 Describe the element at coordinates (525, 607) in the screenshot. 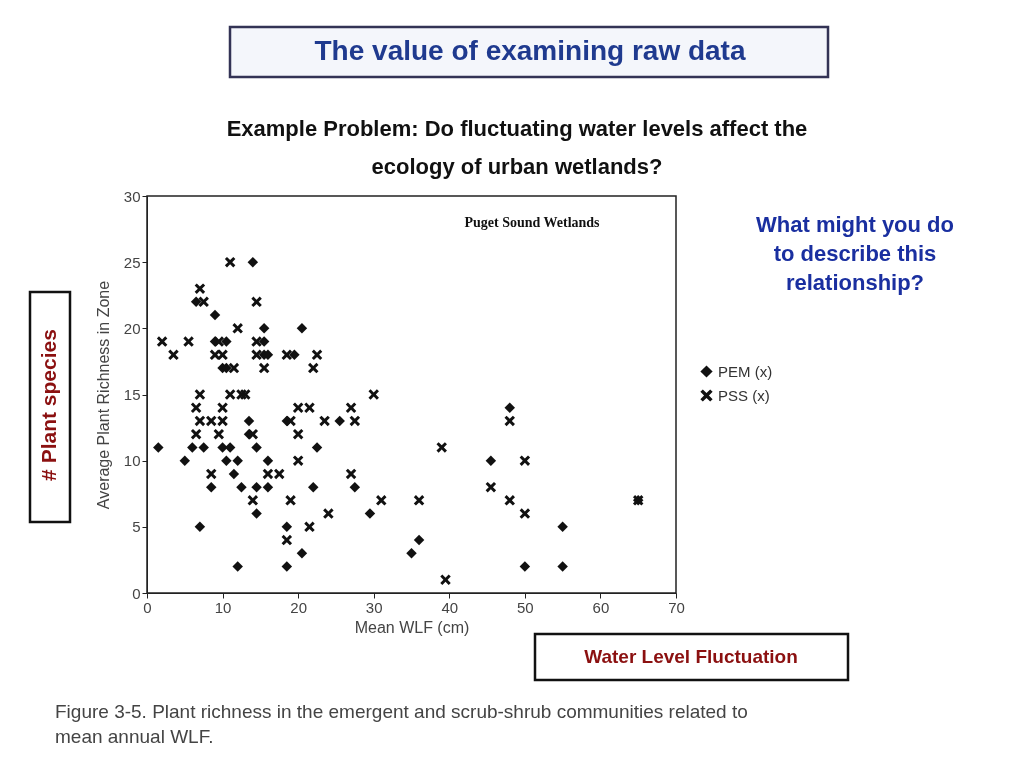

I see `x-tick-label: 50` at that location.